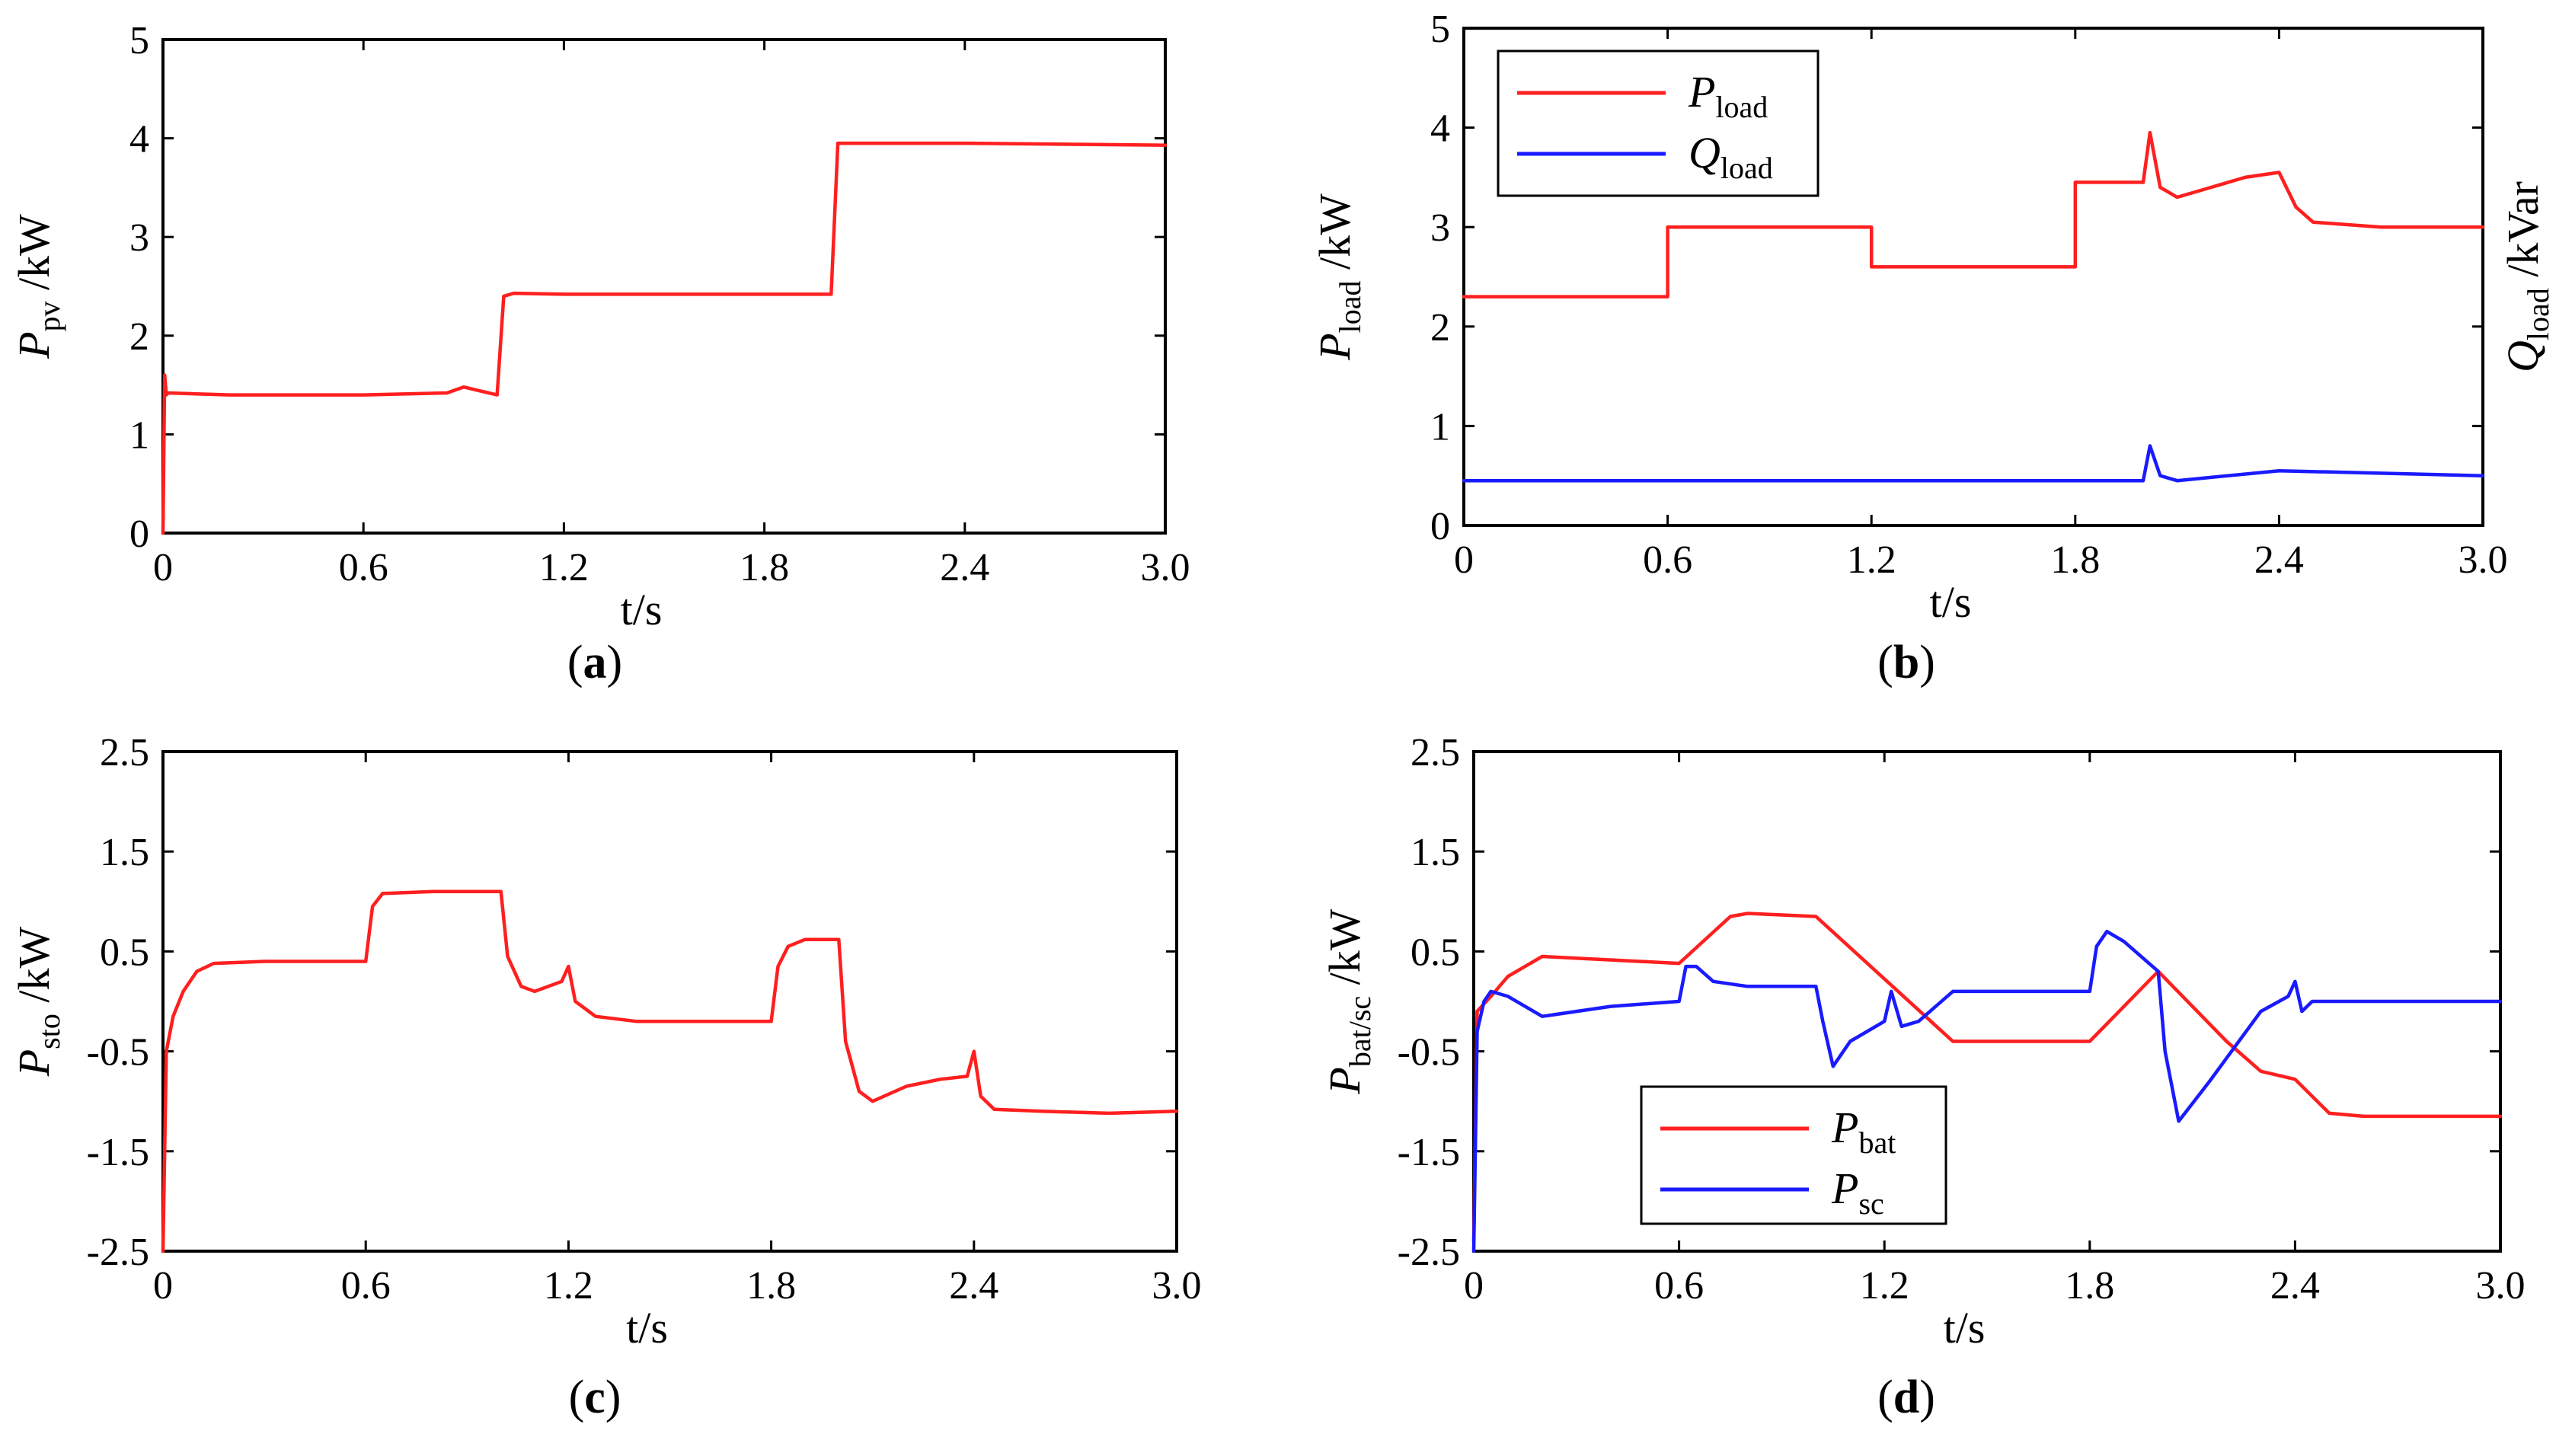 The width and height of the screenshot is (2556, 1456). I want to click on series-line-p-bat, so click(1987, 1078).